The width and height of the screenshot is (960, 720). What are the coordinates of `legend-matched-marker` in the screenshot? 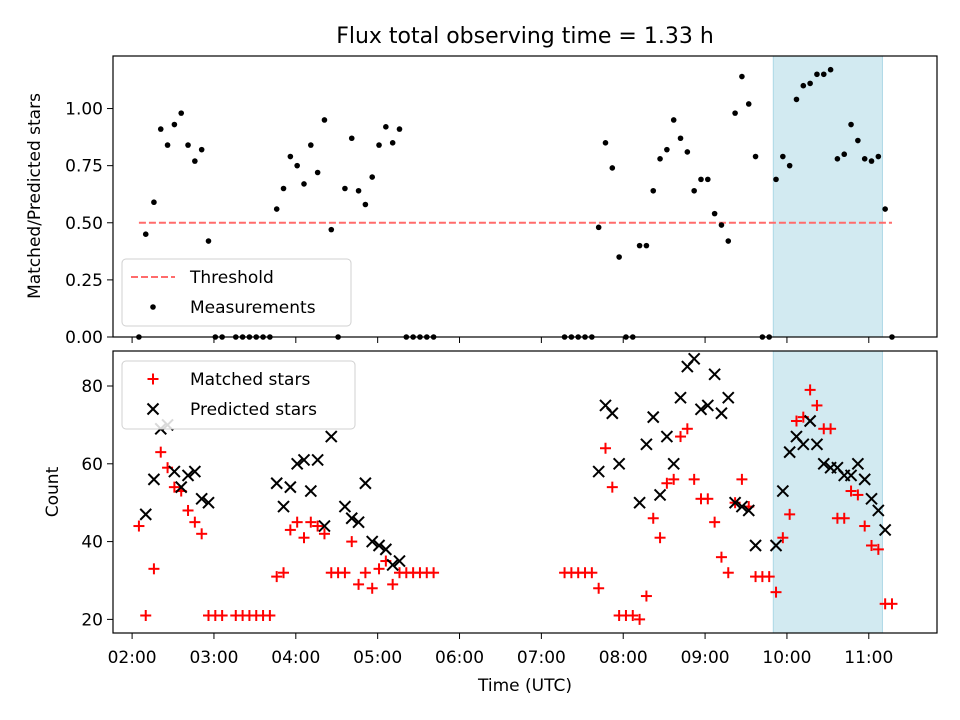 It's located at (153, 379).